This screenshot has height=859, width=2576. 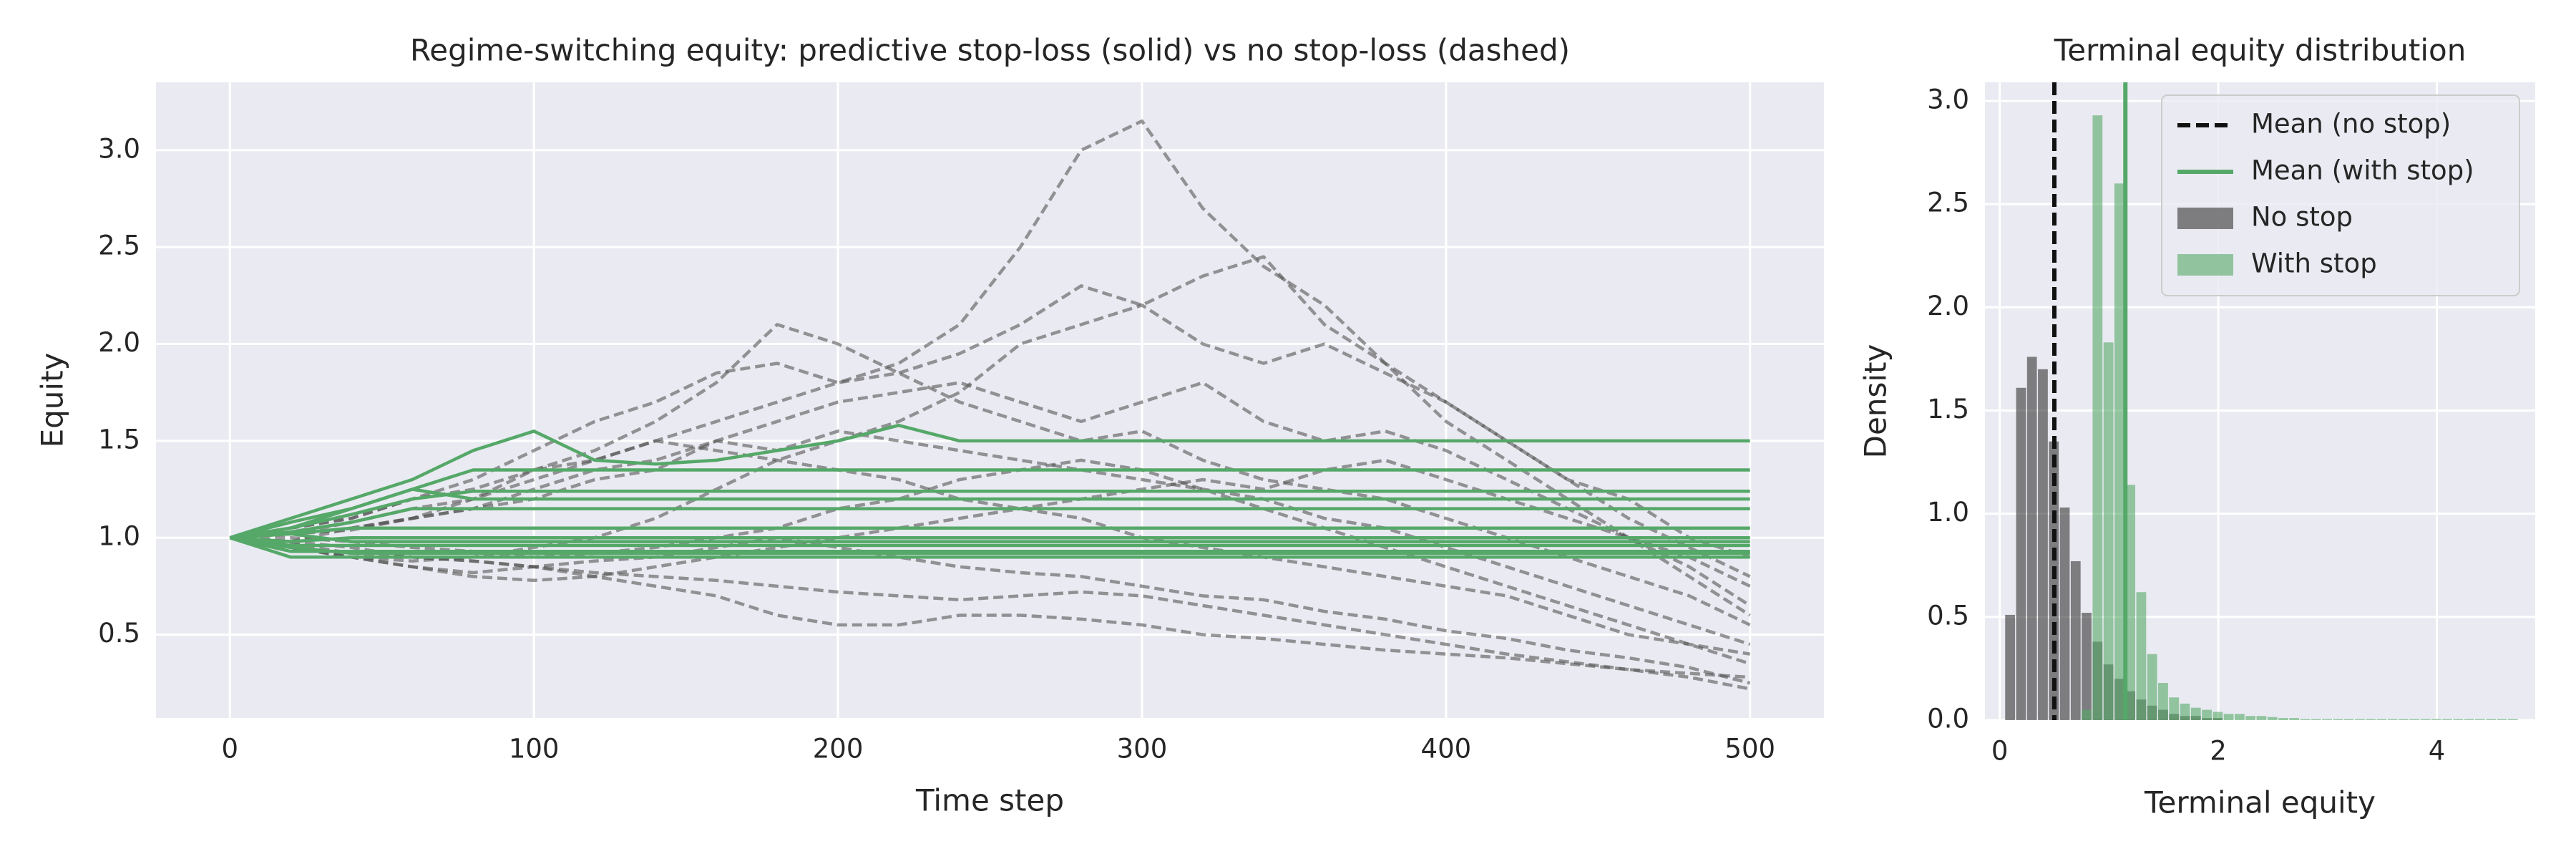 What do you see at coordinates (2362, 170) in the screenshot?
I see `legend-label: Mean (with stop)` at bounding box center [2362, 170].